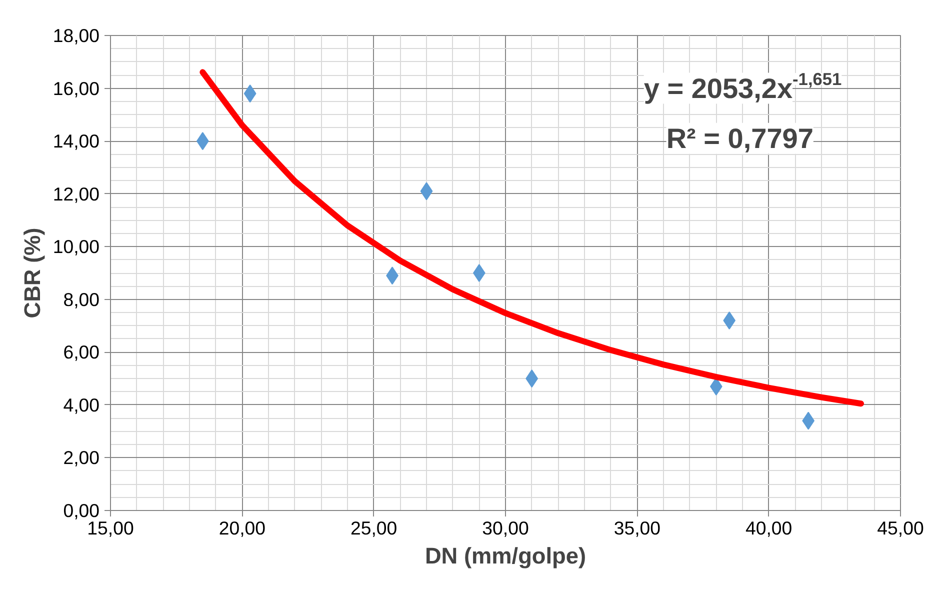  What do you see at coordinates (505, 528) in the screenshot?
I see `x-tick-label: 30,00` at bounding box center [505, 528].